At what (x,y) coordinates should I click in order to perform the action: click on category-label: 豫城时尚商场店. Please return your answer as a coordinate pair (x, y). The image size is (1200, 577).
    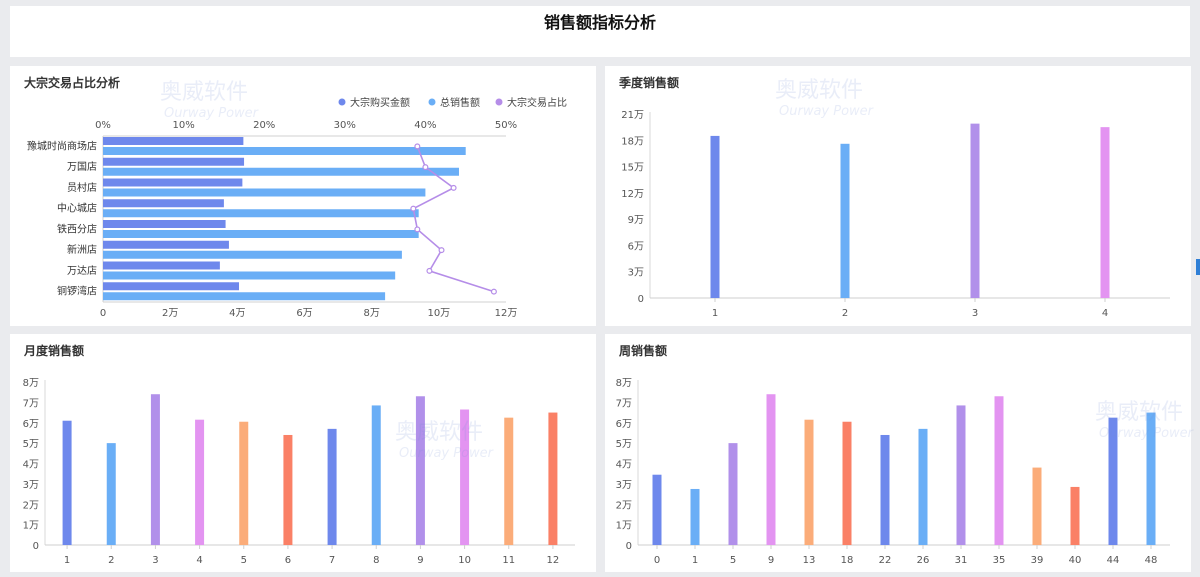
    Looking at the image, I should click on (62, 145).